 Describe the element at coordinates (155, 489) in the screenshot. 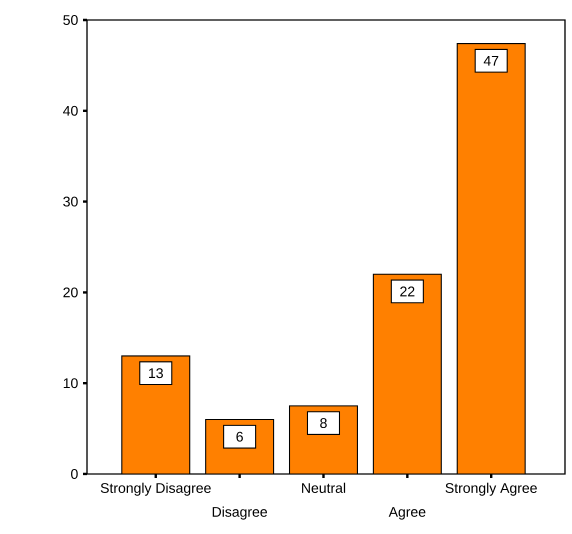

I see `x-tick-label: Strongly Disagree` at that location.